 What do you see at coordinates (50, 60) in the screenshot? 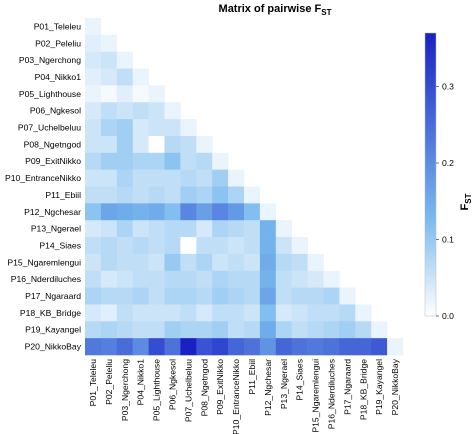
I see `row-label: P03_Ngerchong` at bounding box center [50, 60].